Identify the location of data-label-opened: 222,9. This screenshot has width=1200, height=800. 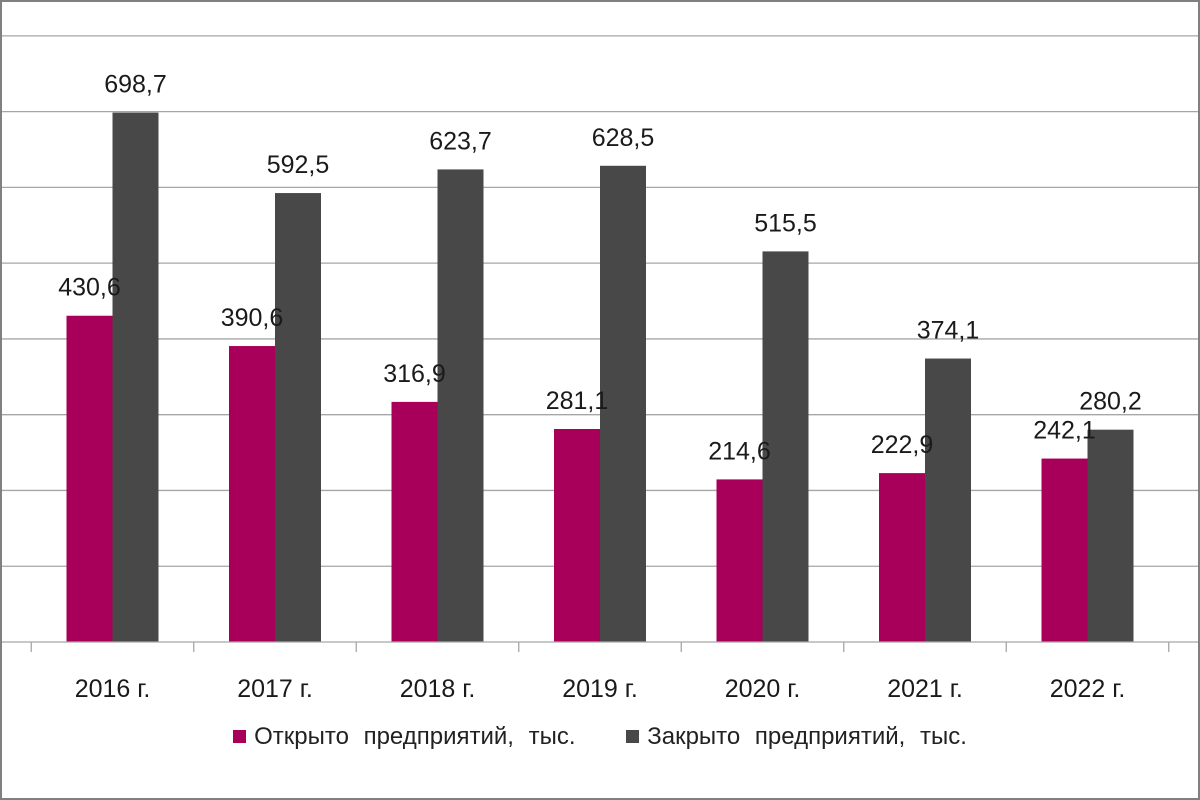
(902, 445).